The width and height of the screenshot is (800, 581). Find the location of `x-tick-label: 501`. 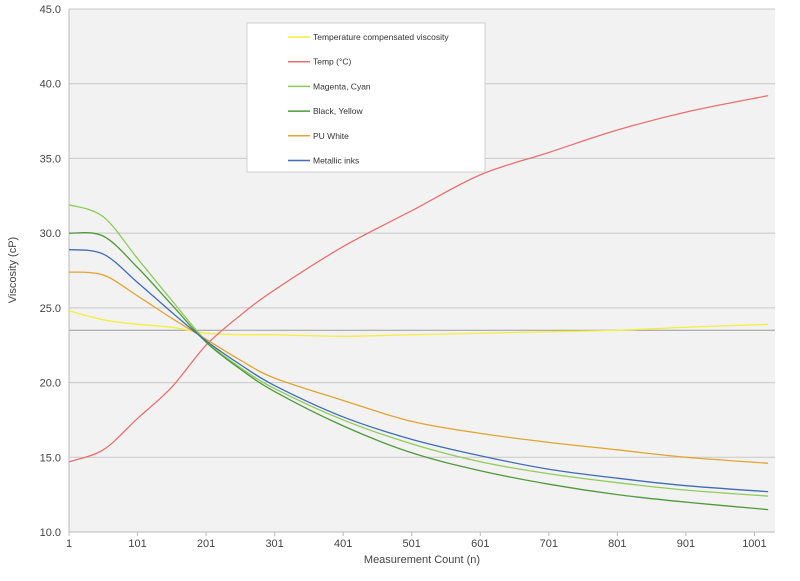

x-tick-label: 501 is located at coordinates (412, 544).